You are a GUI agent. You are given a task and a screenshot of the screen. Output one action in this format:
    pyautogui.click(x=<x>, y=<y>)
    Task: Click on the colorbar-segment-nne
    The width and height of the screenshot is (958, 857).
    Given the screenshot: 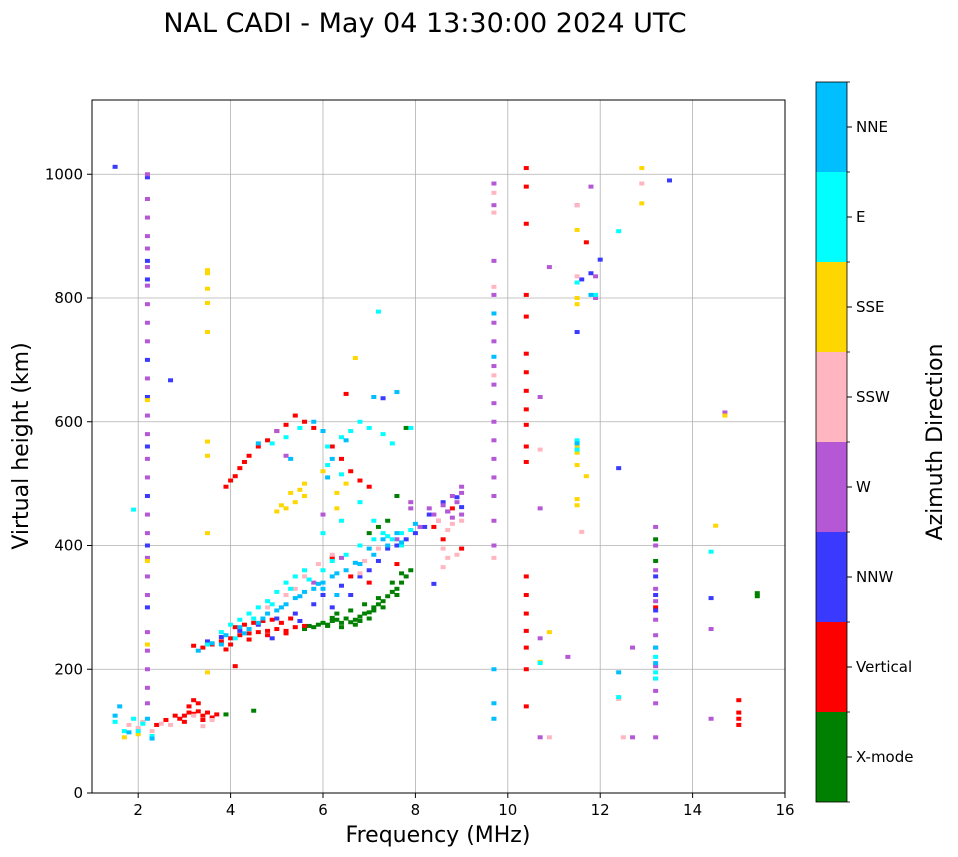 What is the action you would take?
    pyautogui.click(x=831, y=127)
    